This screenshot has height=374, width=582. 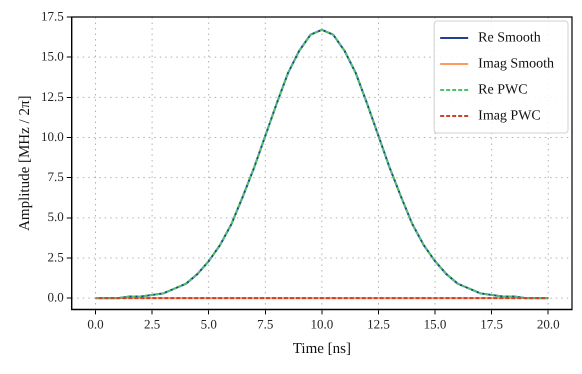 I want to click on x-axis-title: Time [ns], so click(x=321, y=348).